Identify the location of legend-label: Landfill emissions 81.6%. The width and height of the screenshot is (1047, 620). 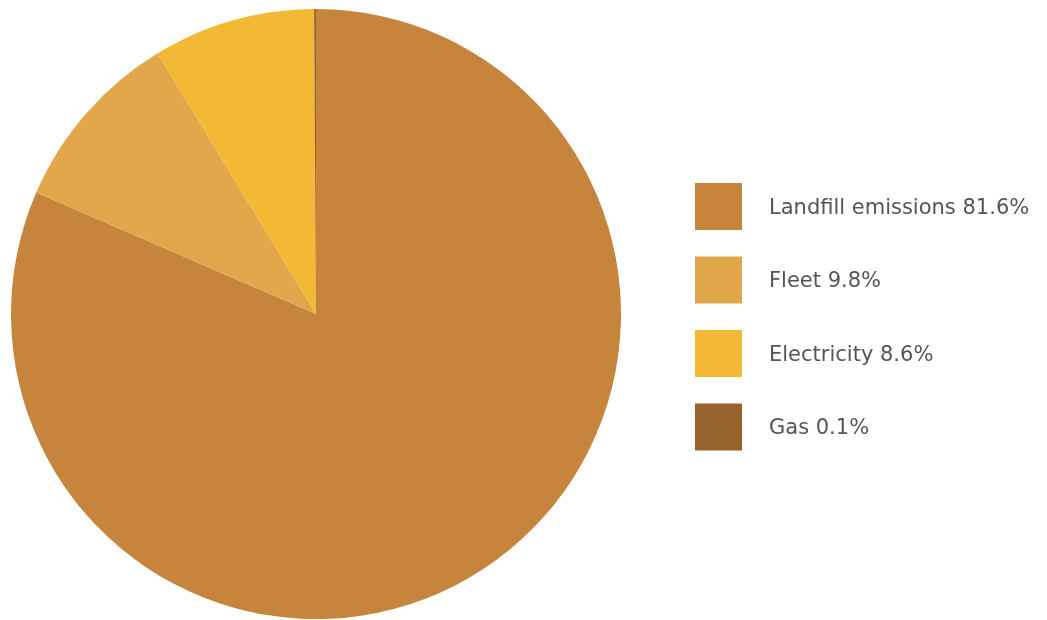
(899, 206).